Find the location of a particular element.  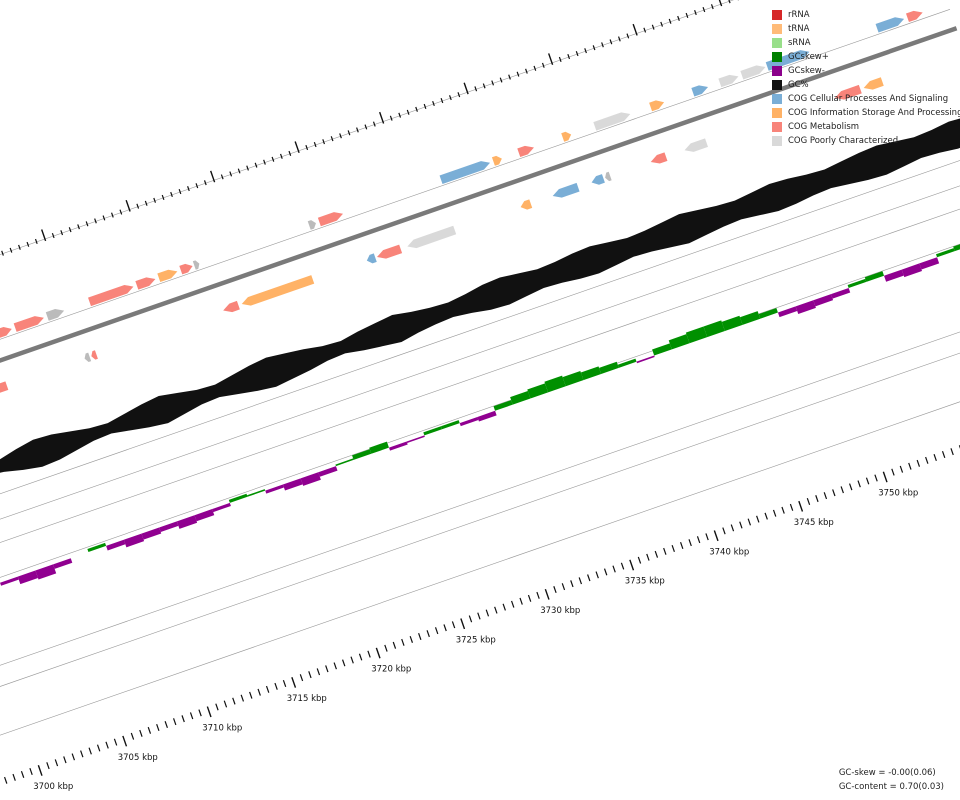

axis-tick-label: 3715 kbp is located at coordinates (307, 699).